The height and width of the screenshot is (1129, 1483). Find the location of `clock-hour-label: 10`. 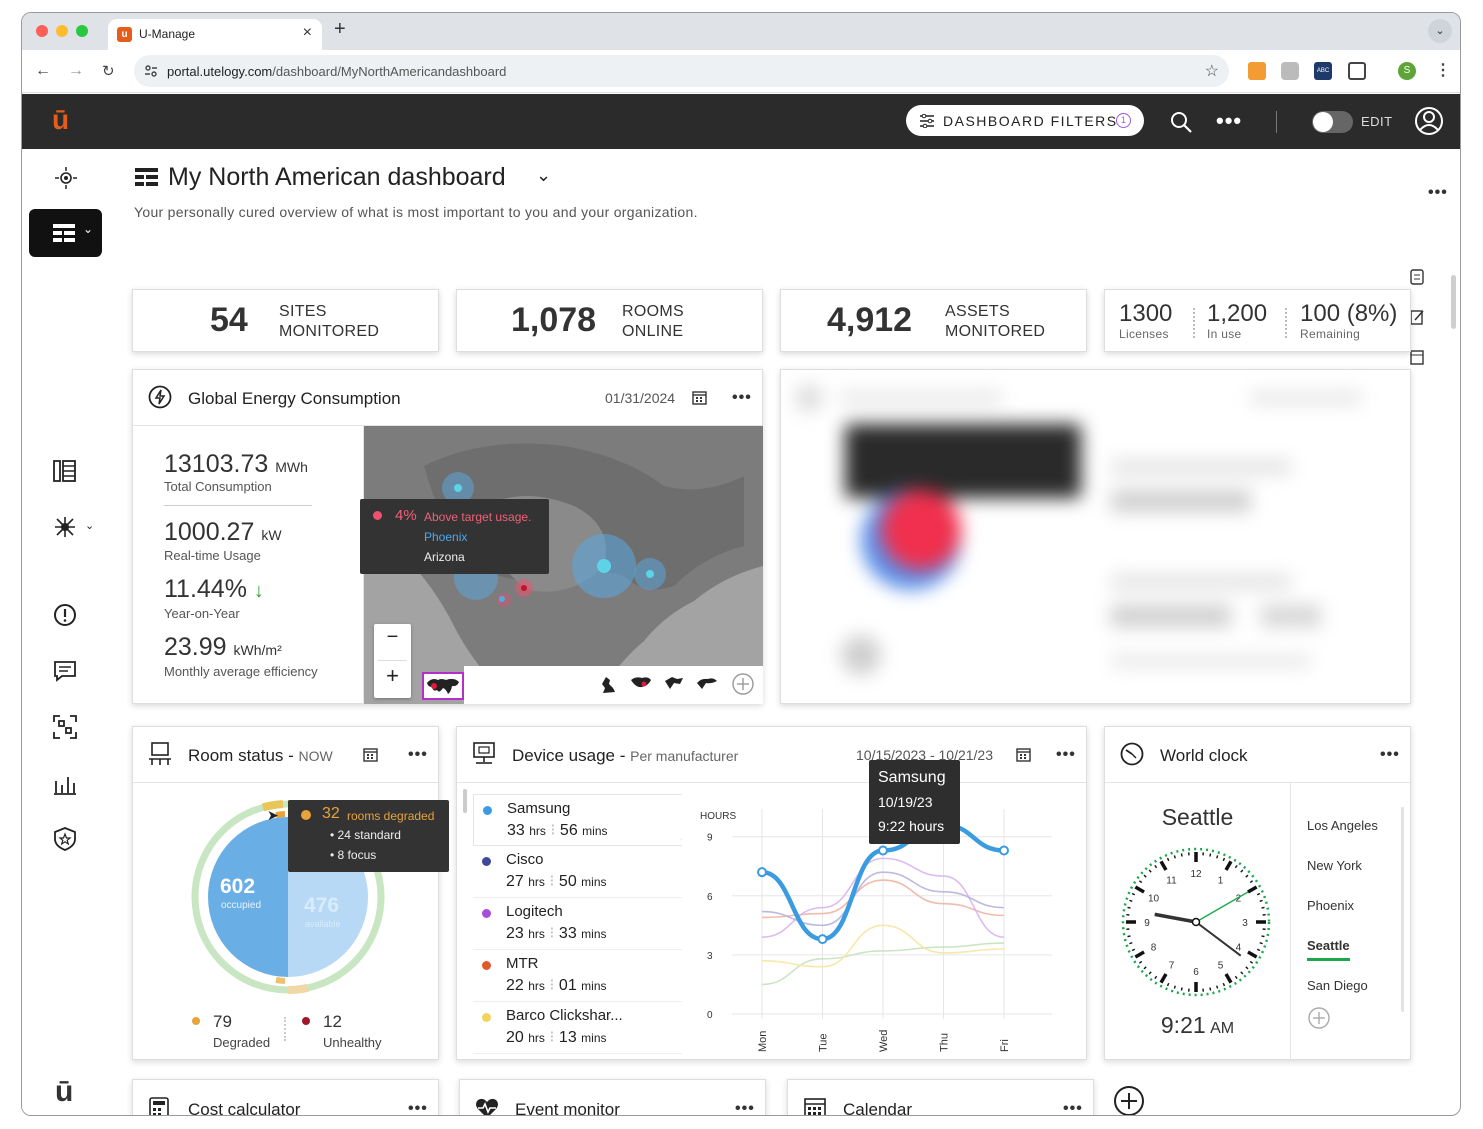

clock-hour-label: 10 is located at coordinates (1154, 899).